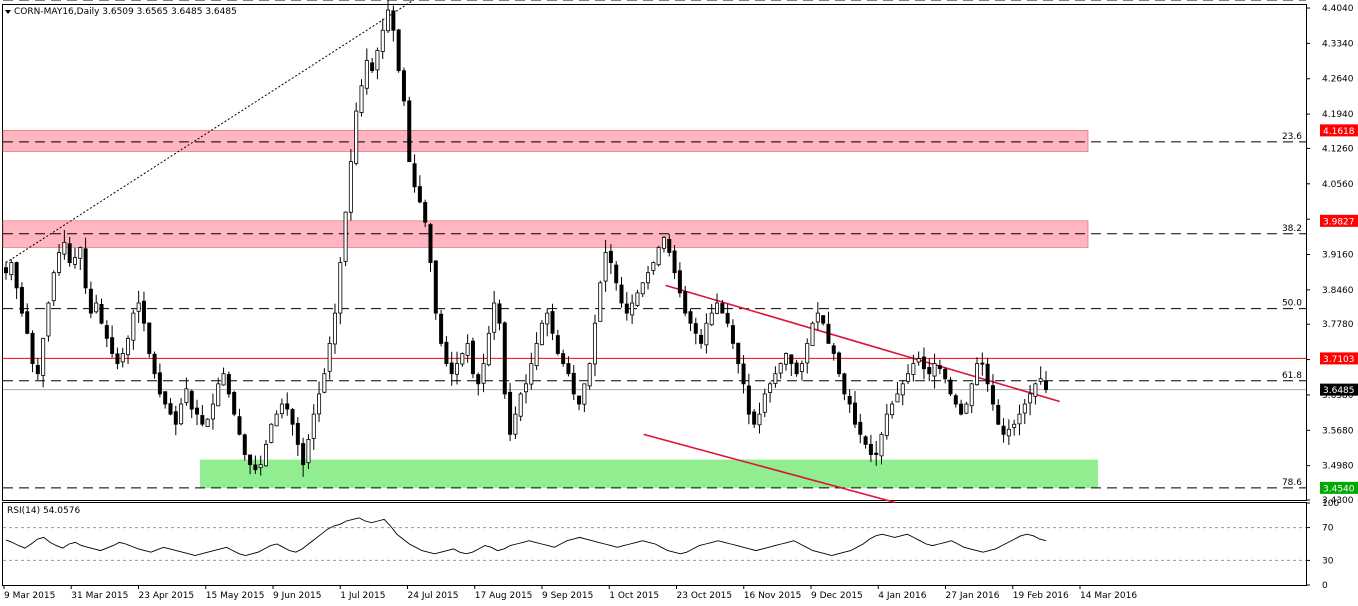  Describe the element at coordinates (1292, 376) in the screenshot. I see `fib-level-label: 61.8` at that location.